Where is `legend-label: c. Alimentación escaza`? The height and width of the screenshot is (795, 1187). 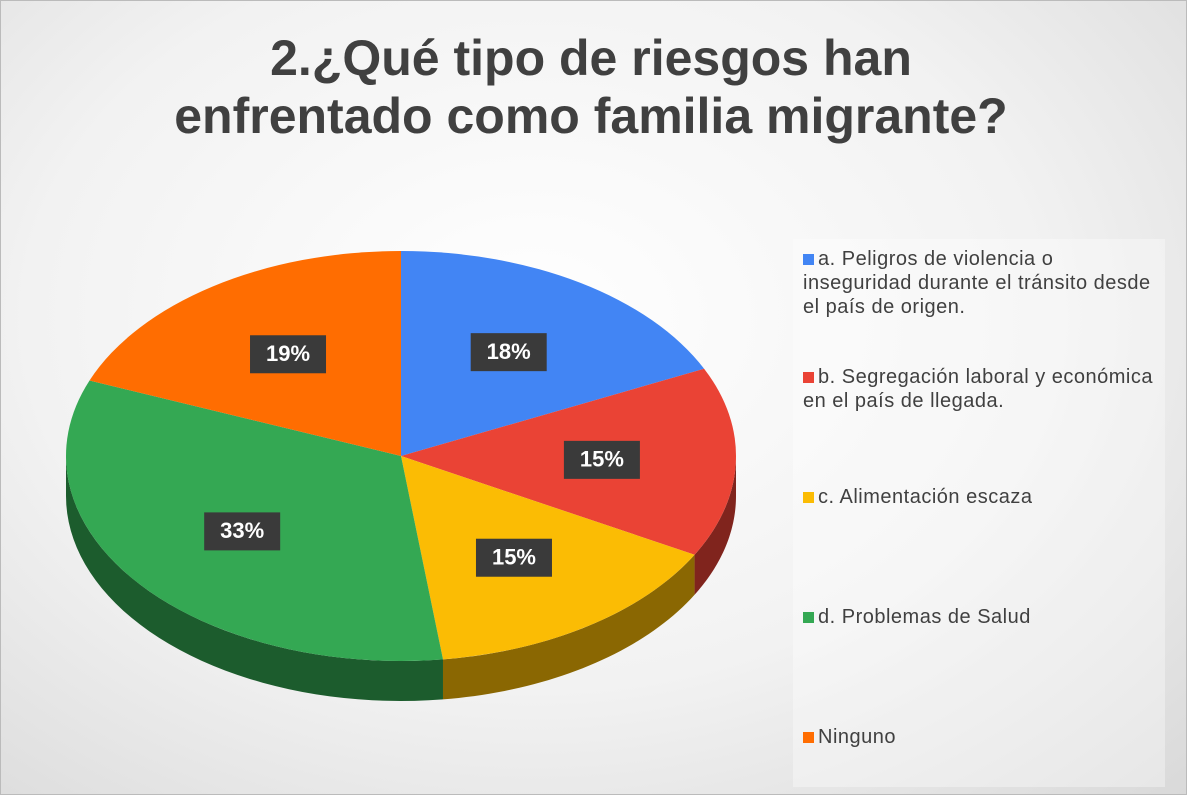 legend-label: c. Alimentación escaza is located at coordinates (925, 497).